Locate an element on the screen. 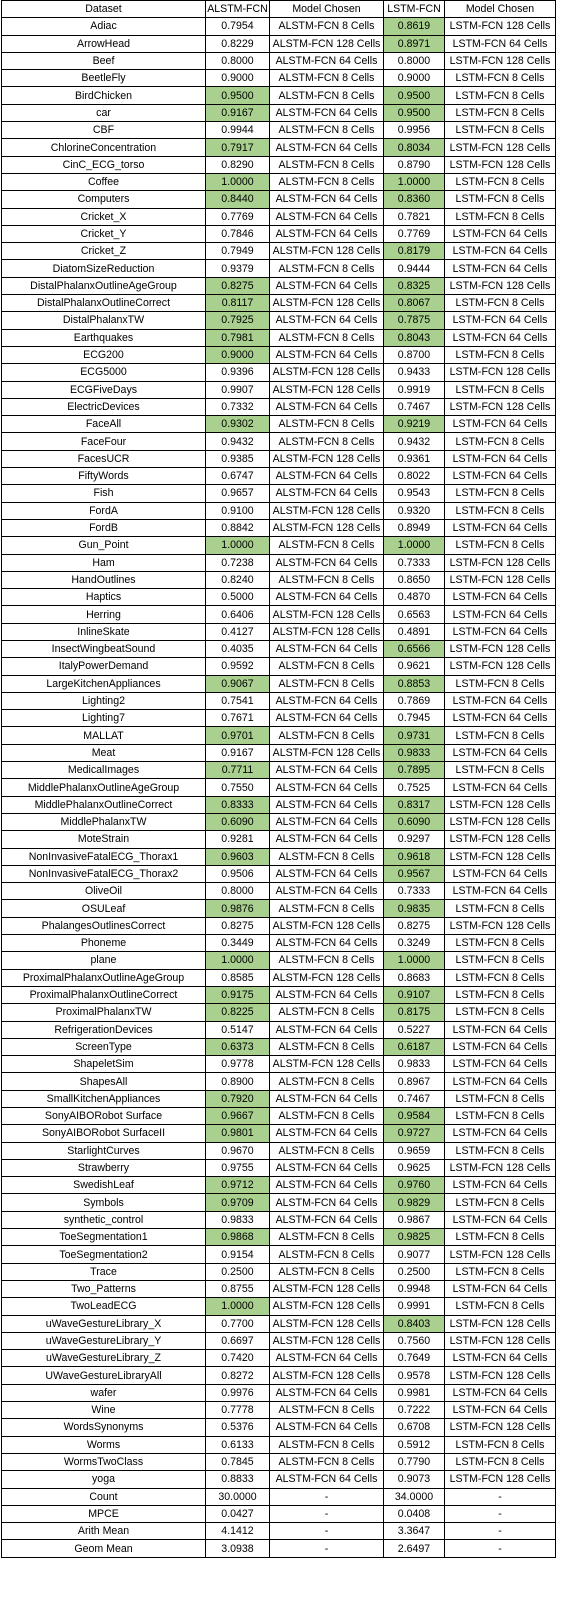 This screenshot has height=1600, width=566. dataset-cell: Worms is located at coordinates (103, 1444).